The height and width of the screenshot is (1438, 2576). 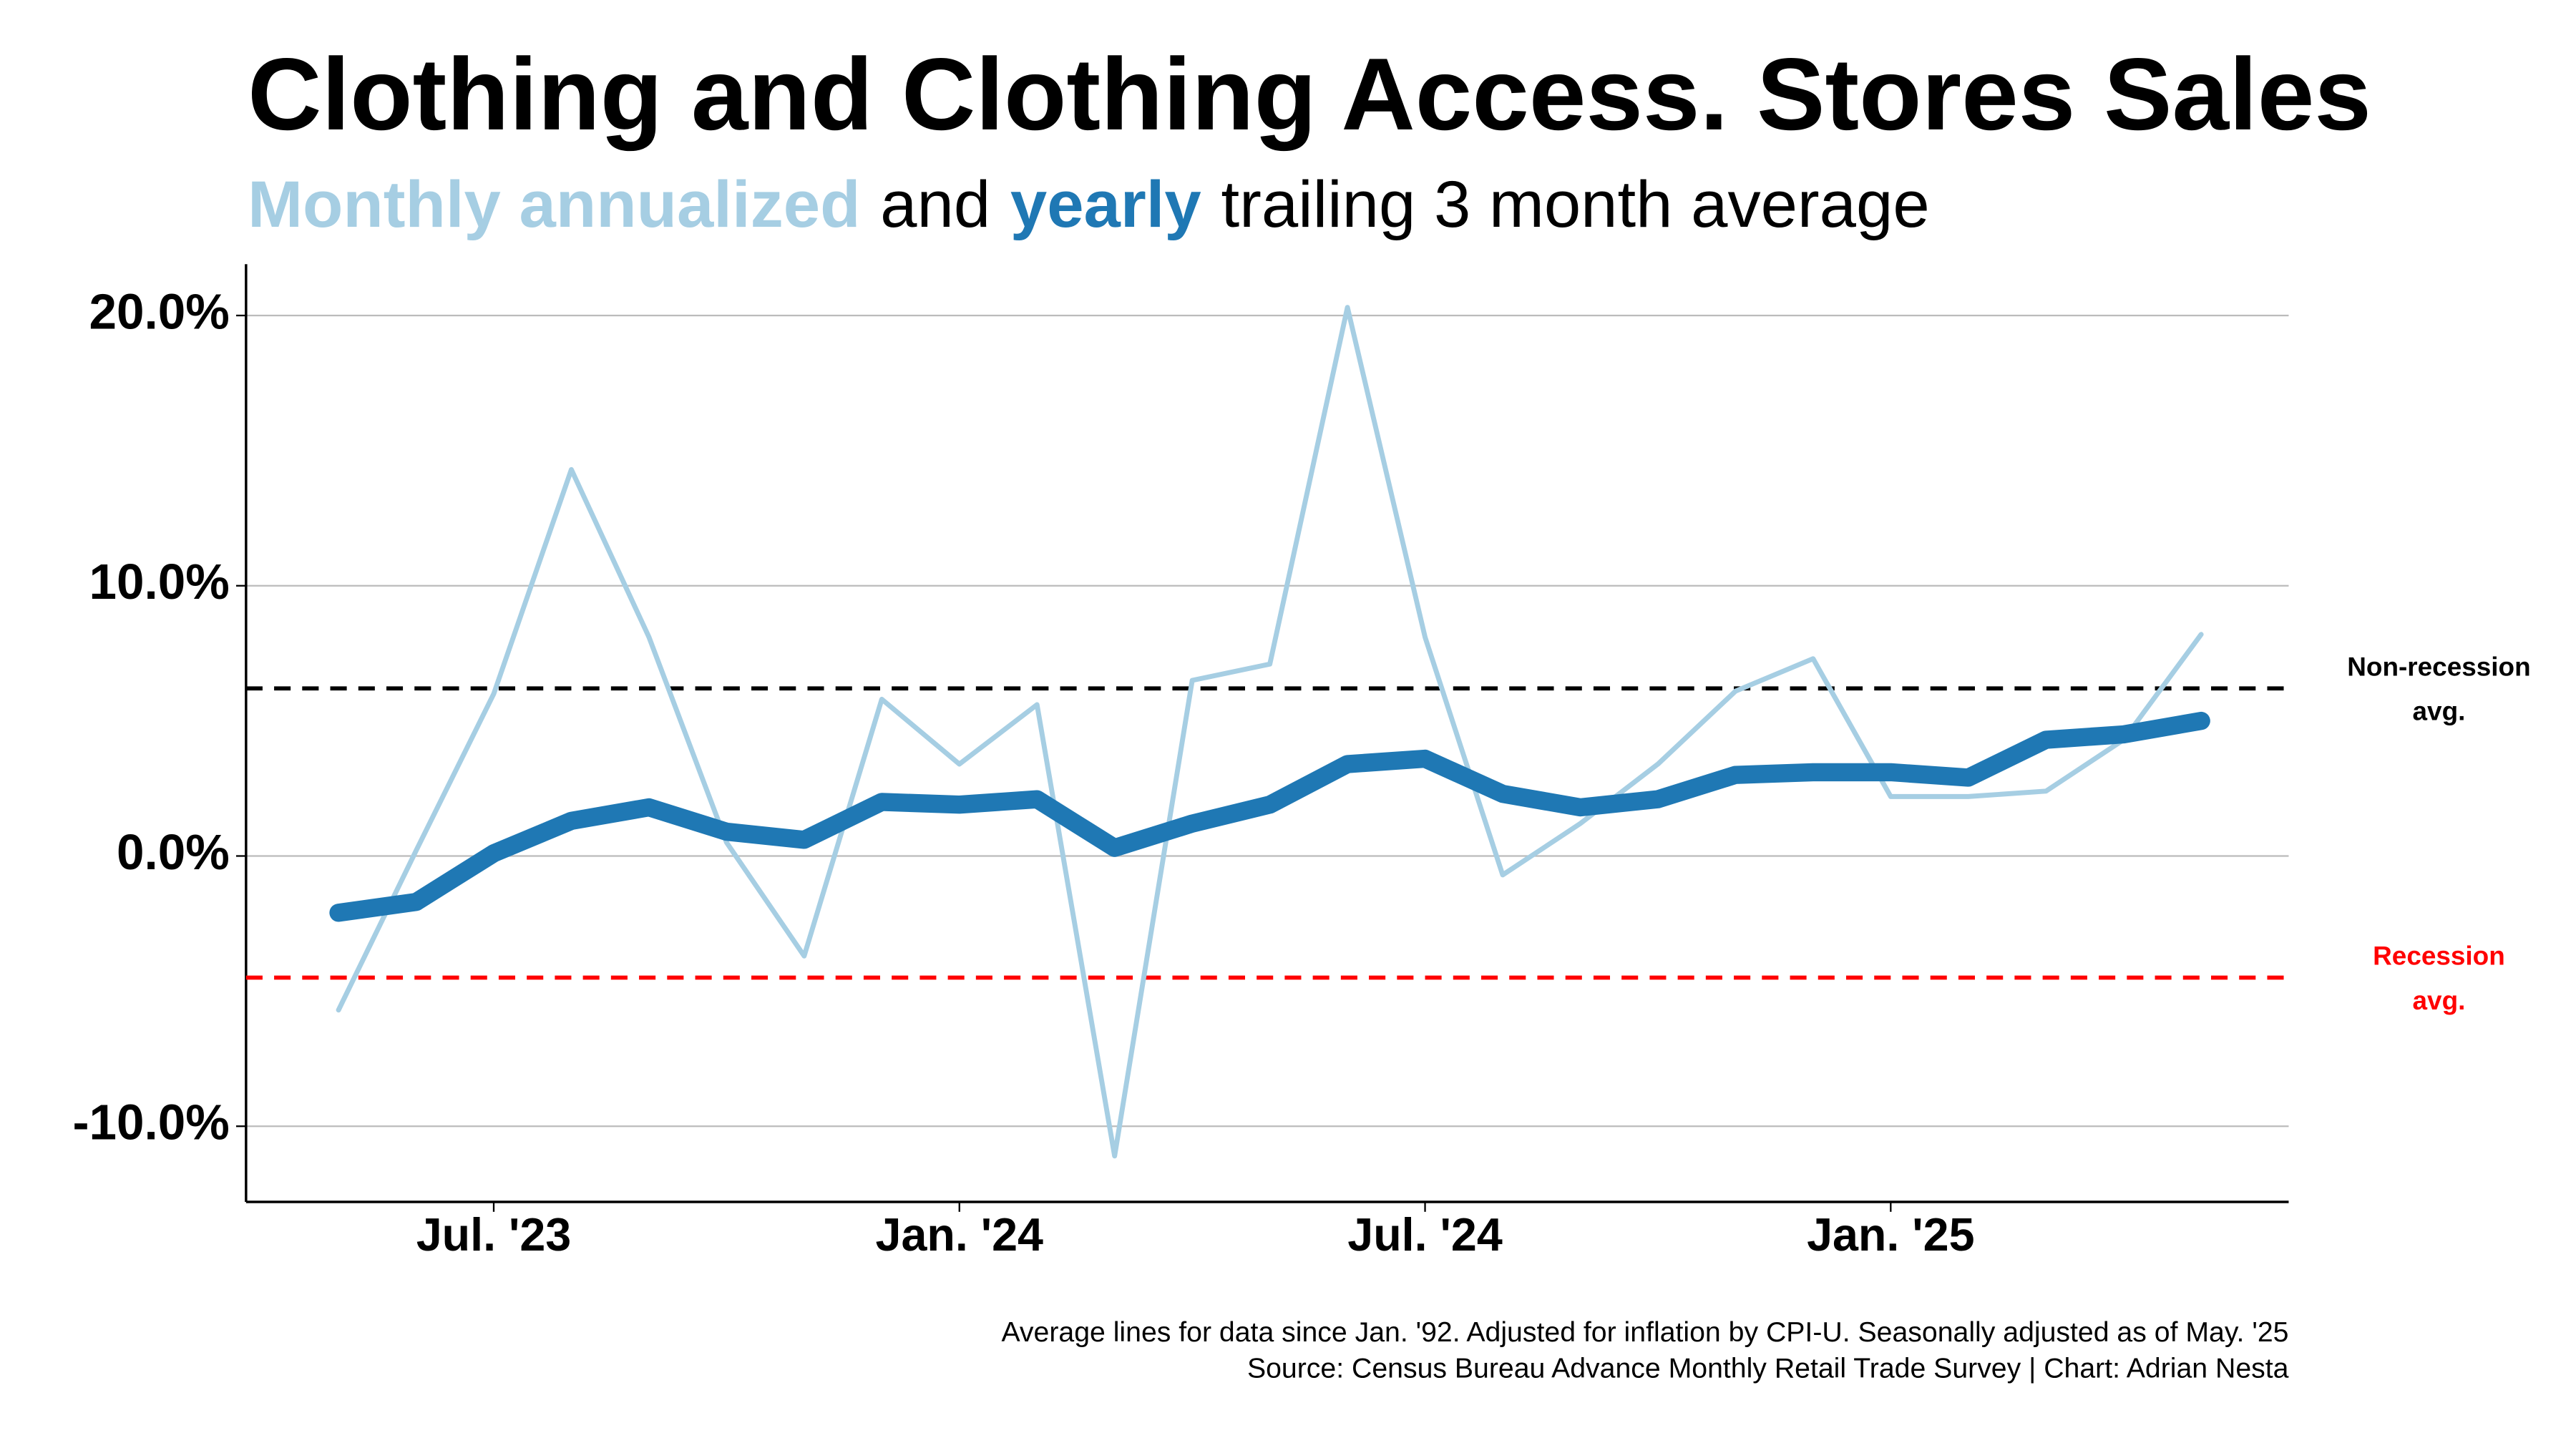 What do you see at coordinates (159, 311) in the screenshot?
I see `y-tick-label: 20.0%` at bounding box center [159, 311].